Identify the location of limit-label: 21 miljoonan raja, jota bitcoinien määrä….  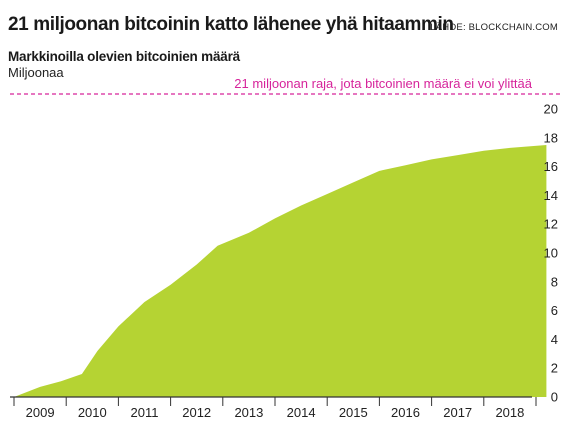
(383, 83).